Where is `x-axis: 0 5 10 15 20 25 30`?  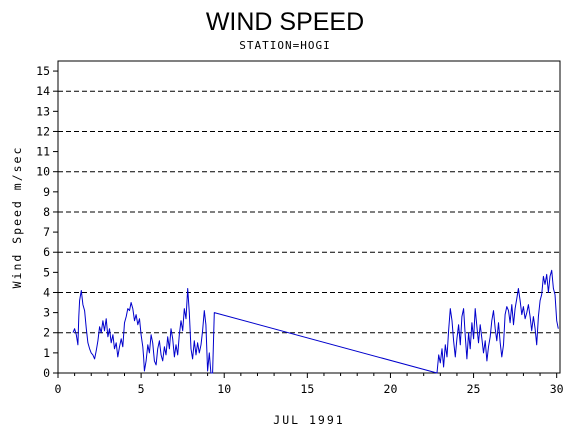
x-axis: 0 5 10 15 20 25 30 is located at coordinates (309, 384).